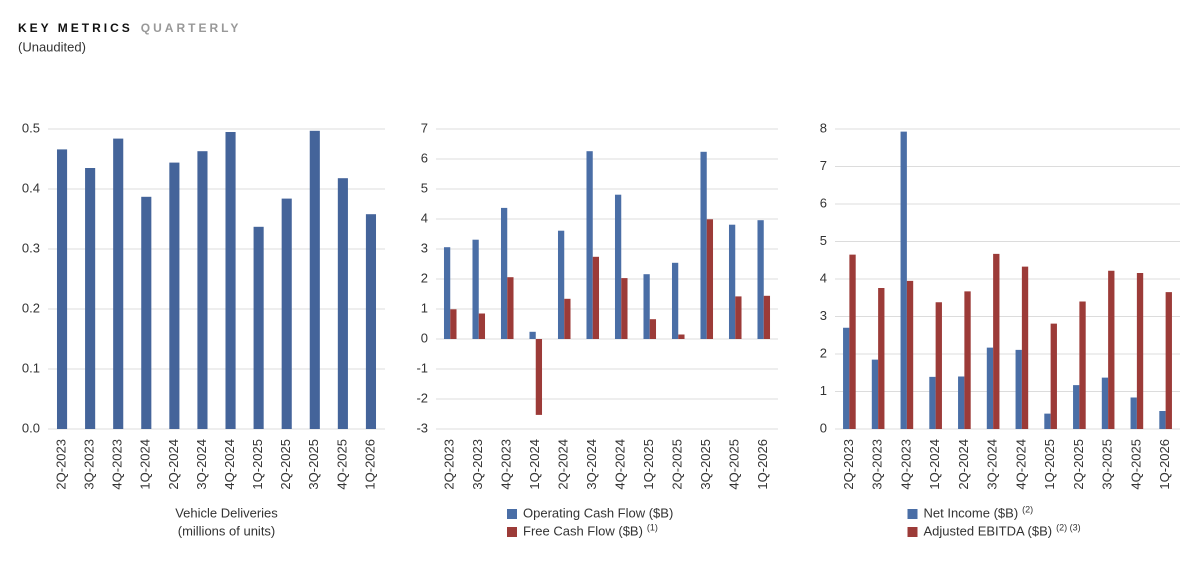  What do you see at coordinates (1049, 464) in the screenshot?
I see `x-tick-label: 1Q-2025` at bounding box center [1049, 464].